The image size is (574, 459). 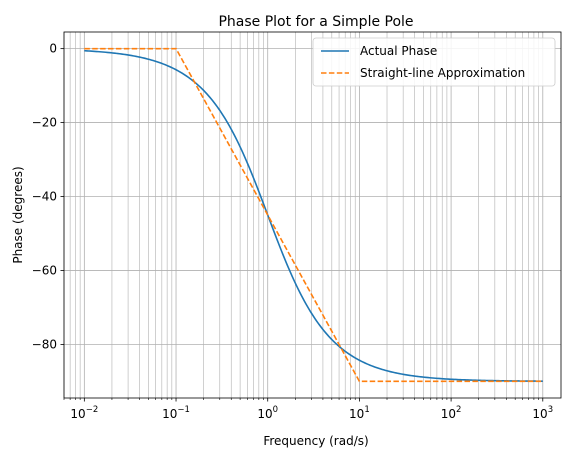 I want to click on legend-label: Straight-line Approximation, so click(x=442, y=73).